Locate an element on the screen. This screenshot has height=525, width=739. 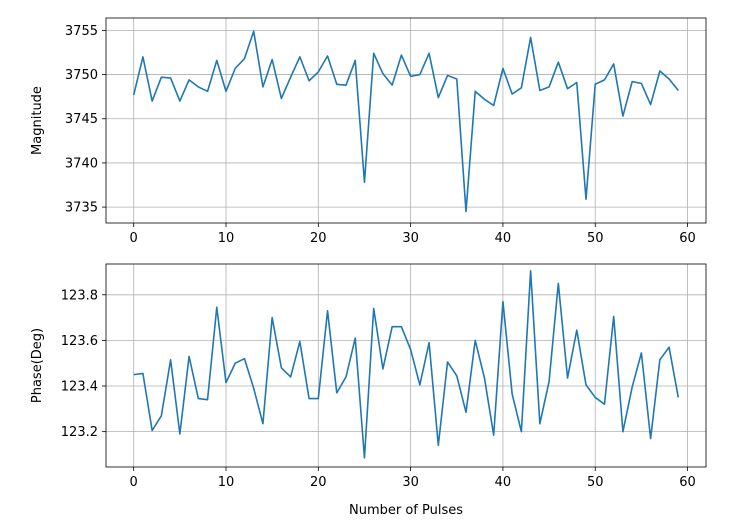
y-tick-label: 123.4 is located at coordinates (79, 387).